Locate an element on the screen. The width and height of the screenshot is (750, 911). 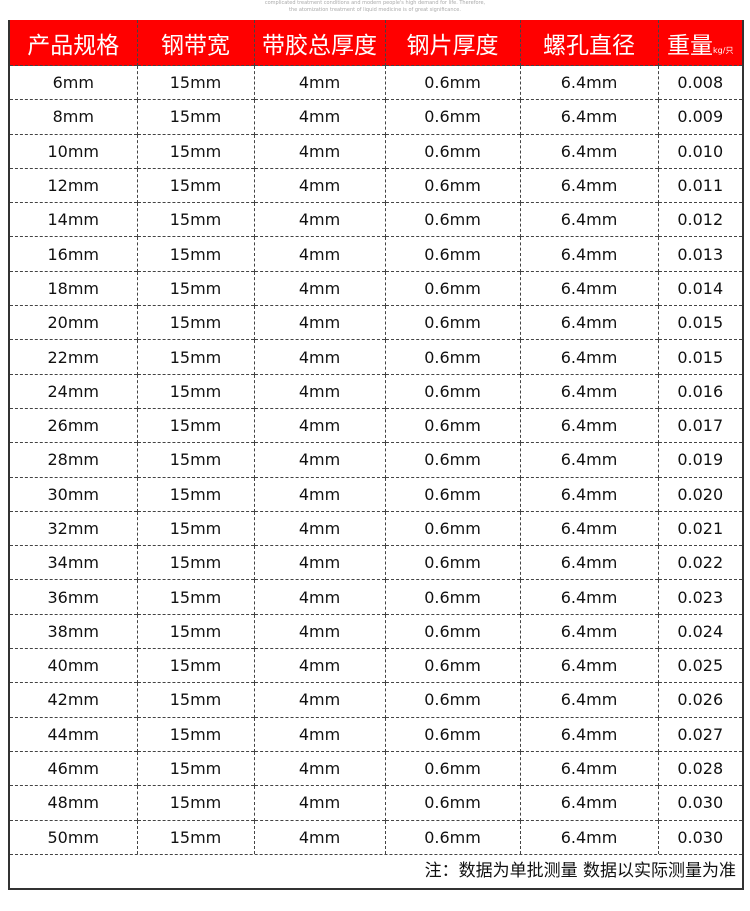
header-weight: 重量kg/只 is located at coordinates (699, 43).